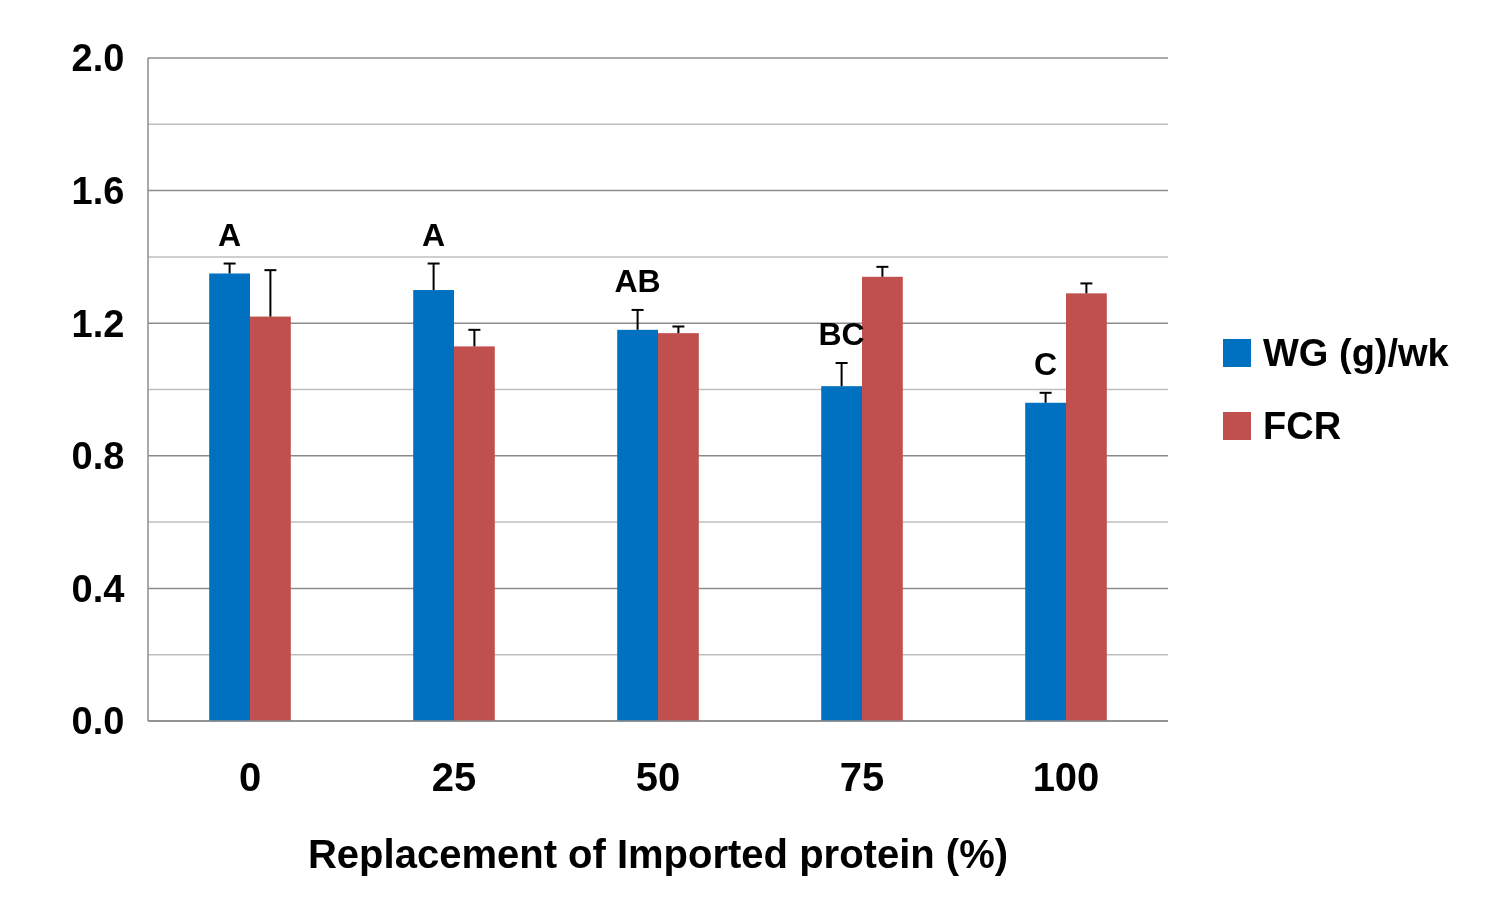 The image size is (1509, 915). Describe the element at coordinates (454, 777) in the screenshot. I see `x-tick-label: 25` at that location.